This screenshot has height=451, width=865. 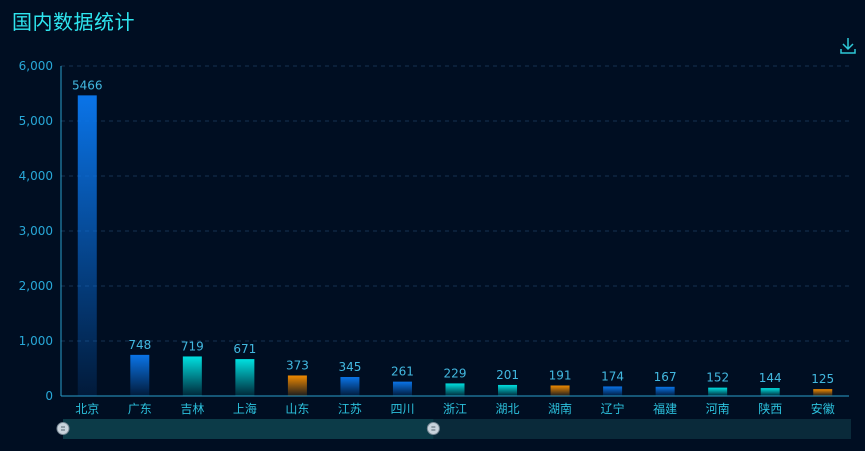 What do you see at coordinates (560, 375) in the screenshot?
I see `value-label: 191` at bounding box center [560, 375].